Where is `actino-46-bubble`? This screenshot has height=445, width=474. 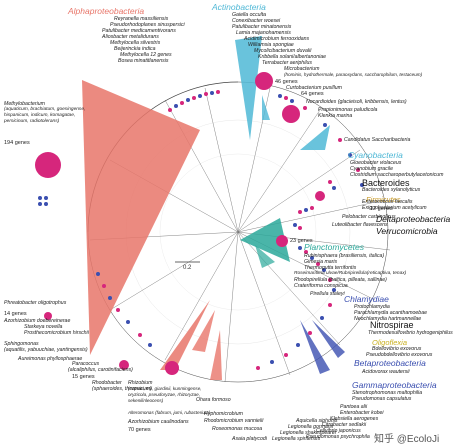
actino-46-bubble is located at coordinates (264, 81).